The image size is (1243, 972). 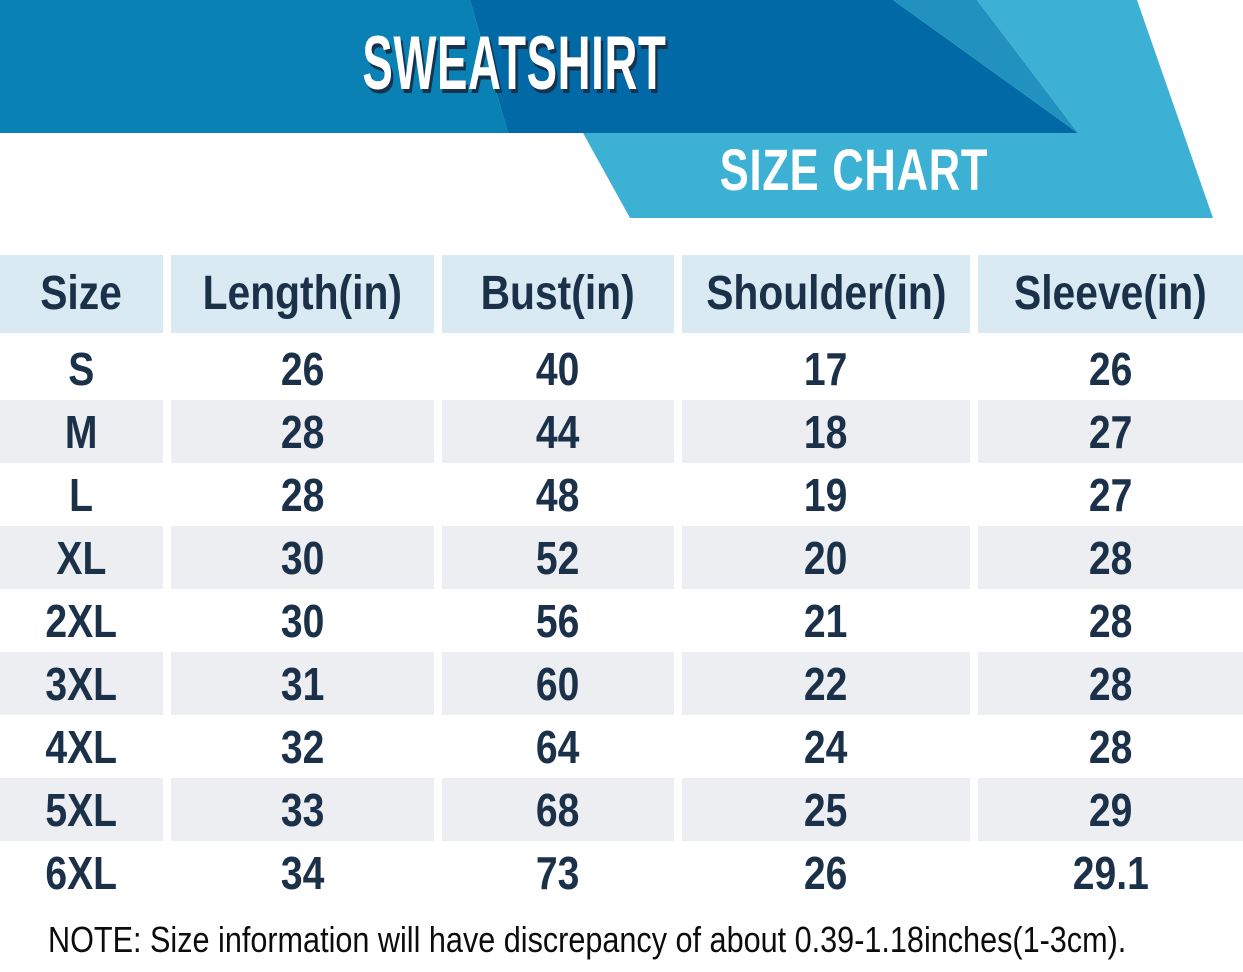 I want to click on header-cell-label: Shoulder(in), so click(x=826, y=293).